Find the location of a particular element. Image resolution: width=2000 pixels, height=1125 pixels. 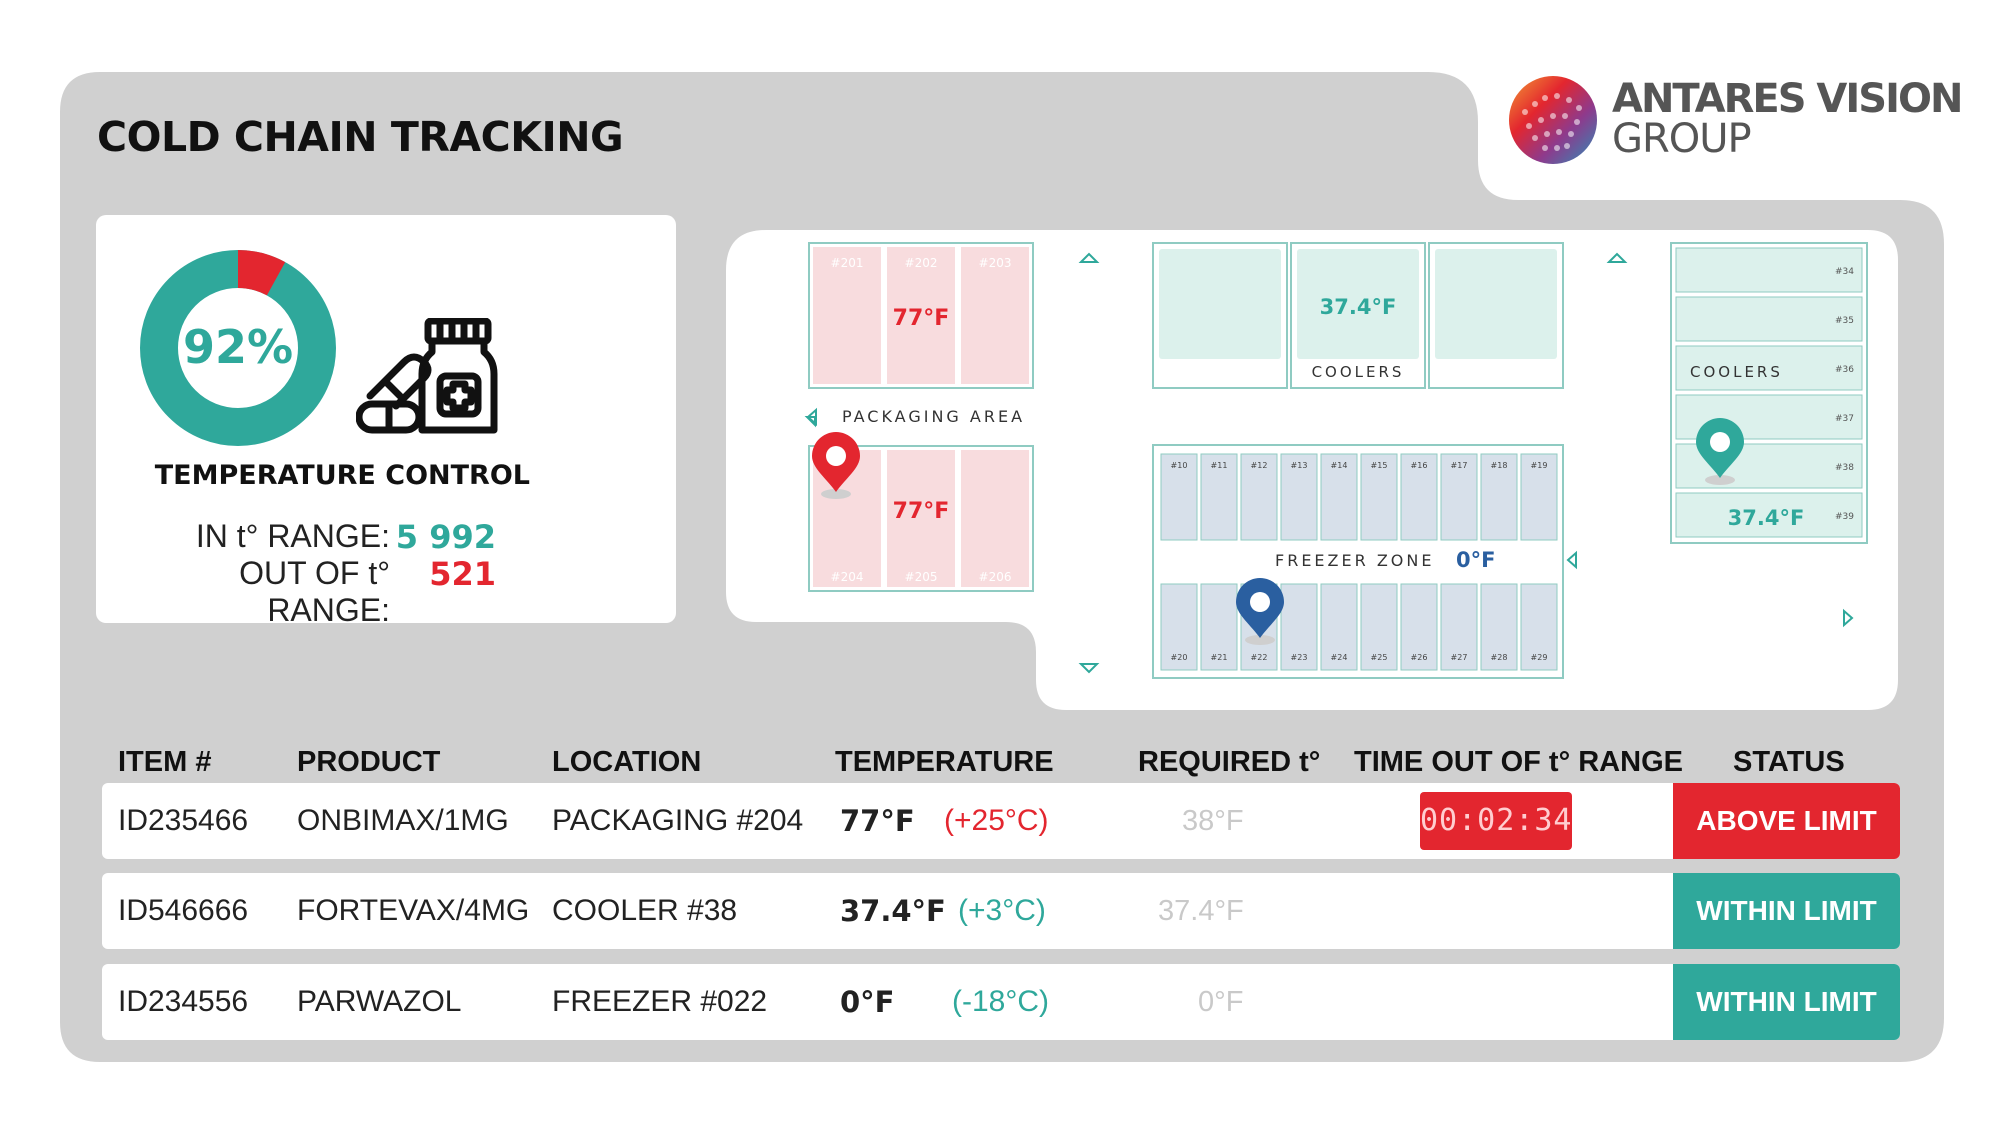

bay-label: #36 is located at coordinates (1844, 370).